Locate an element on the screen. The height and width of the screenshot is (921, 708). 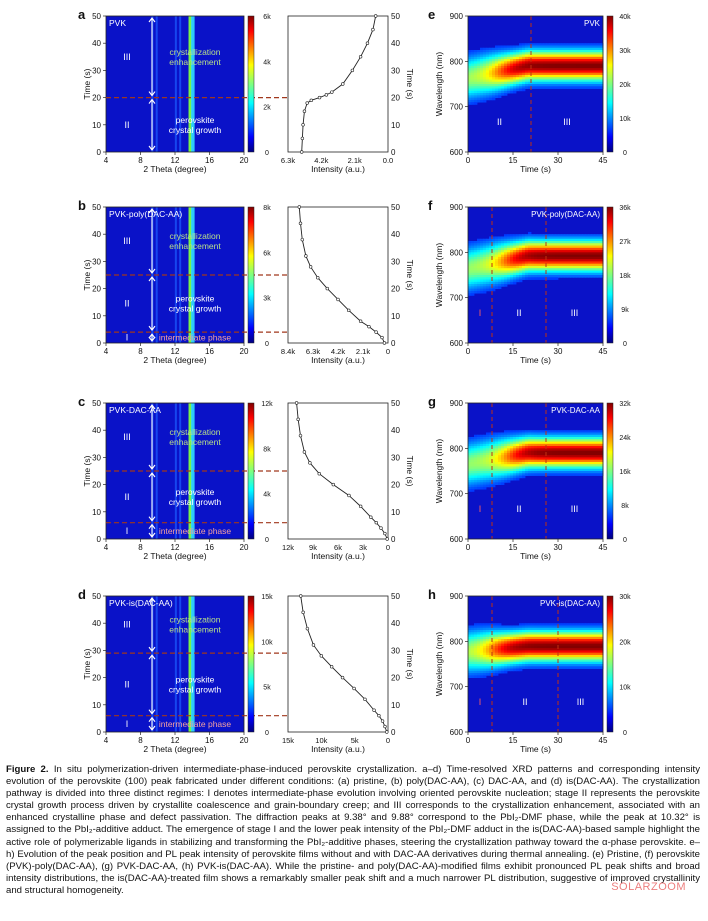
stage-arrow-head-down is located at coordinates (152, 148).